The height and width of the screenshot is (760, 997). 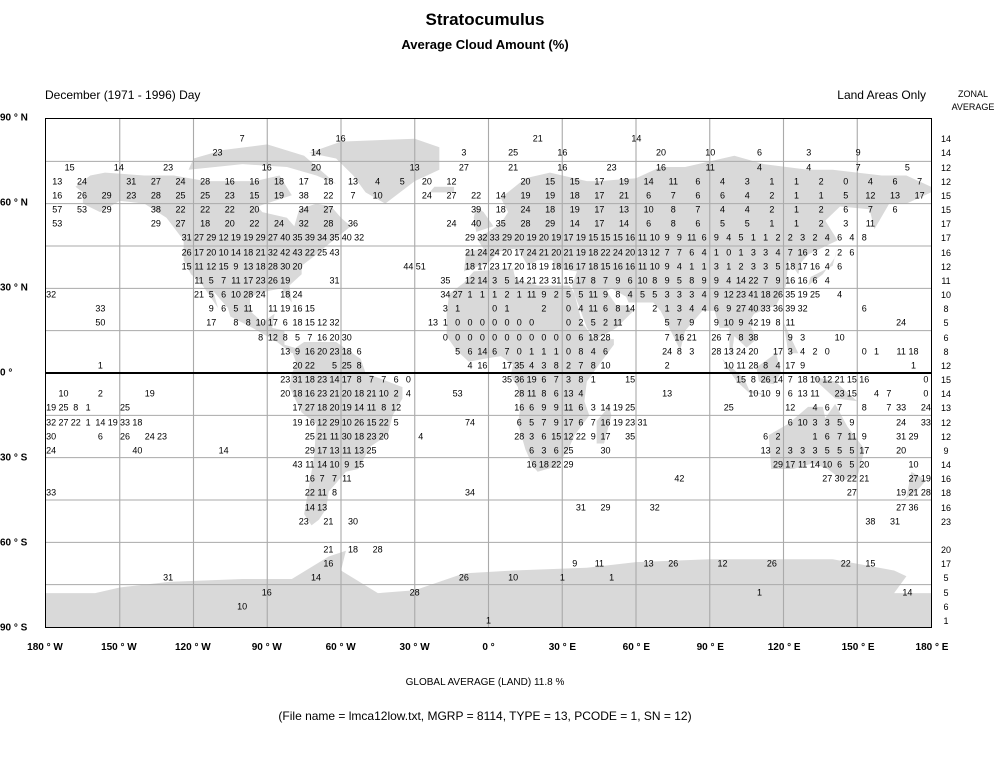 I want to click on eurasia, so click(x=697, y=263).